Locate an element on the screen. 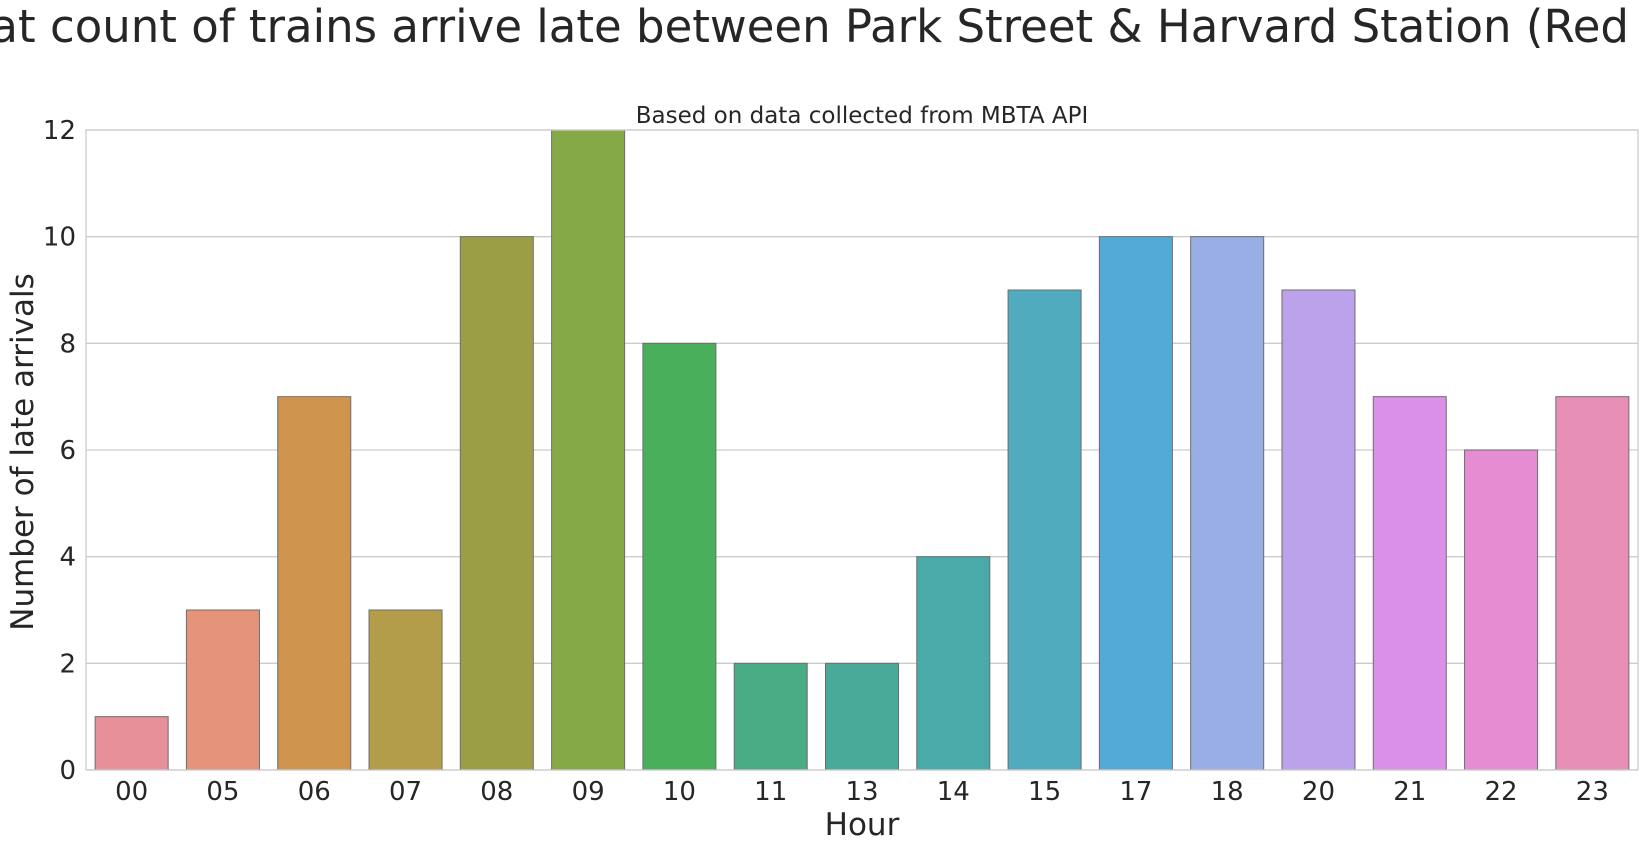 The height and width of the screenshot is (851, 1647). y-tick-label: 0 is located at coordinates (67, 771).